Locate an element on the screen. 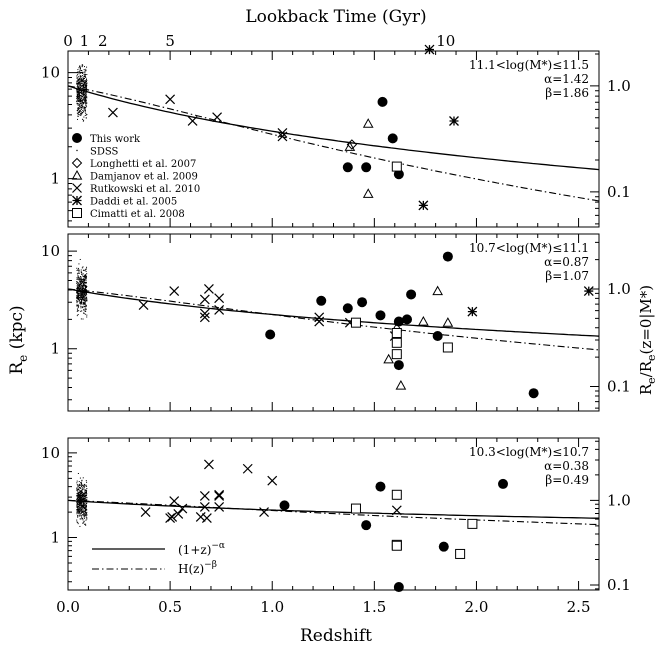  y-tick-label: 1 is located at coordinates (55, 349).